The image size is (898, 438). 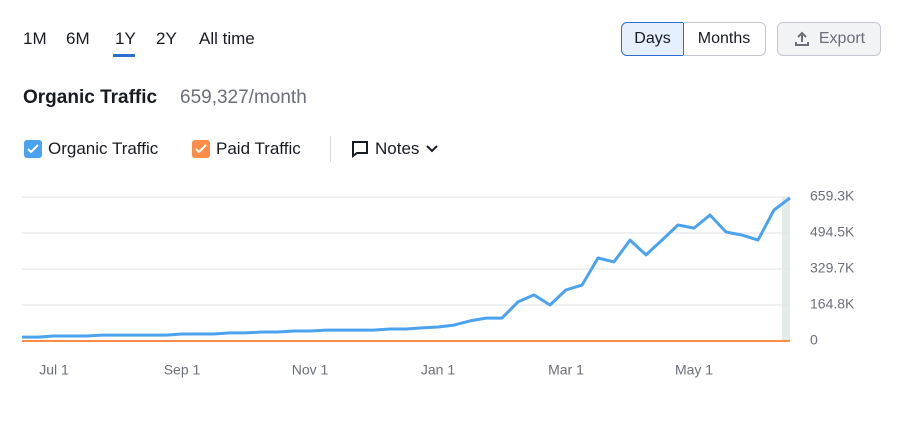 I want to click on months-button: Months, so click(x=724, y=39).